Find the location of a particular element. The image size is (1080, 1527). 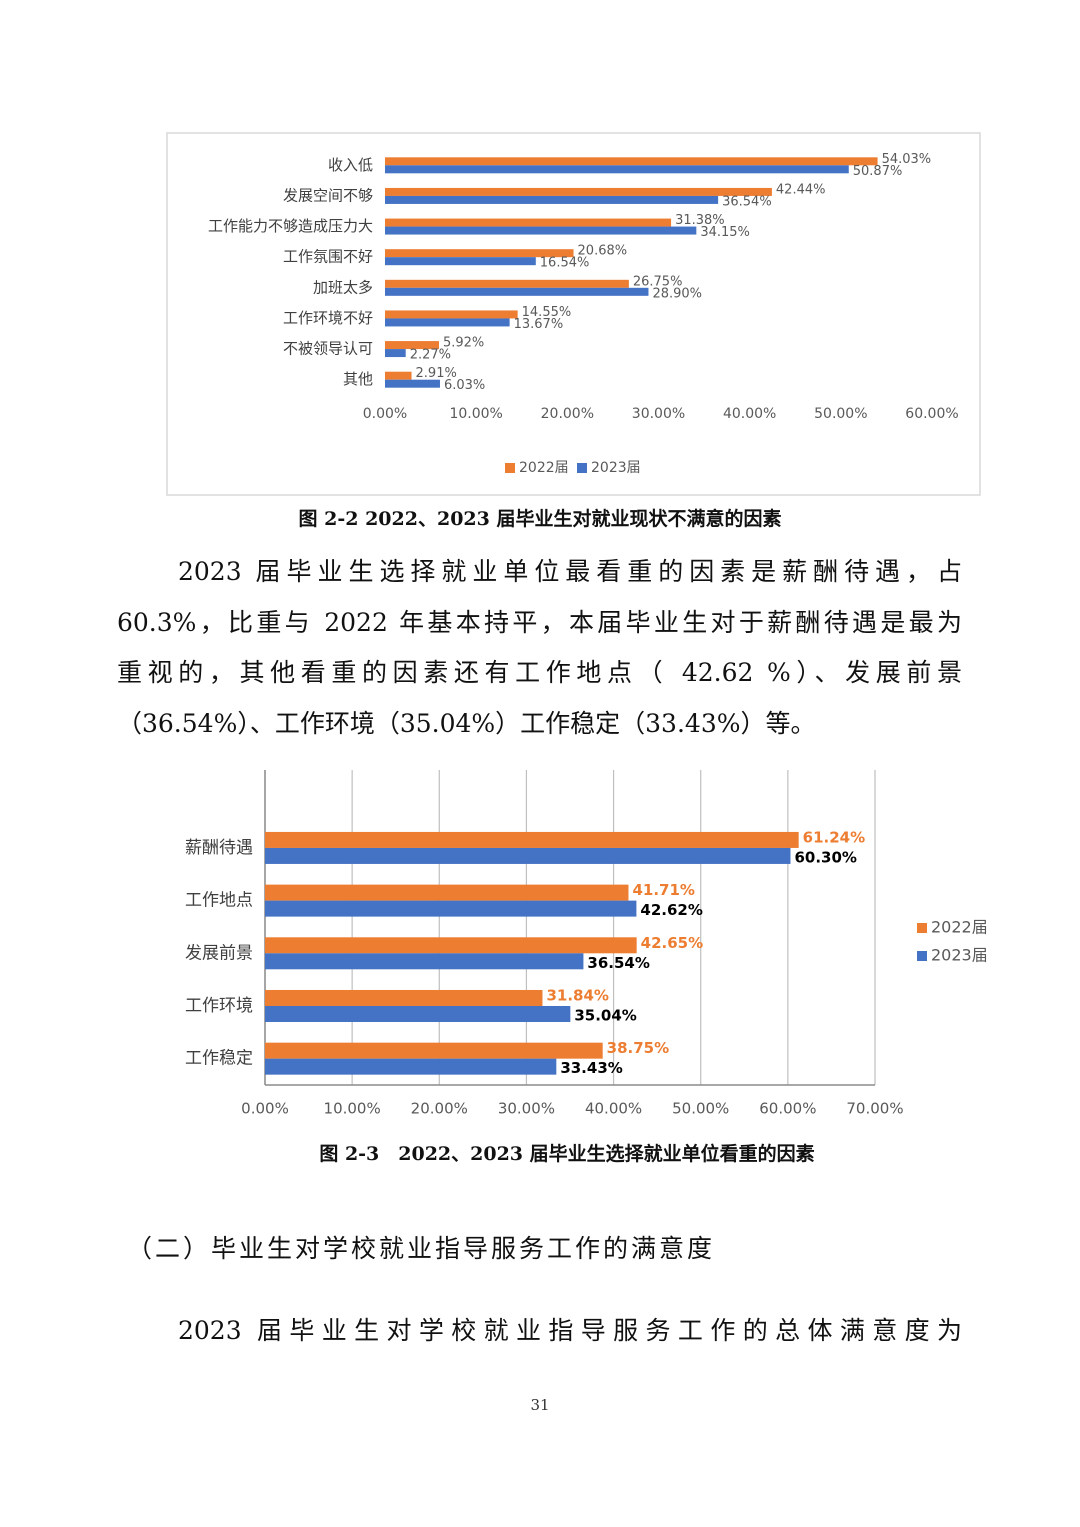

value-label: 54.03% is located at coordinates (907, 159).